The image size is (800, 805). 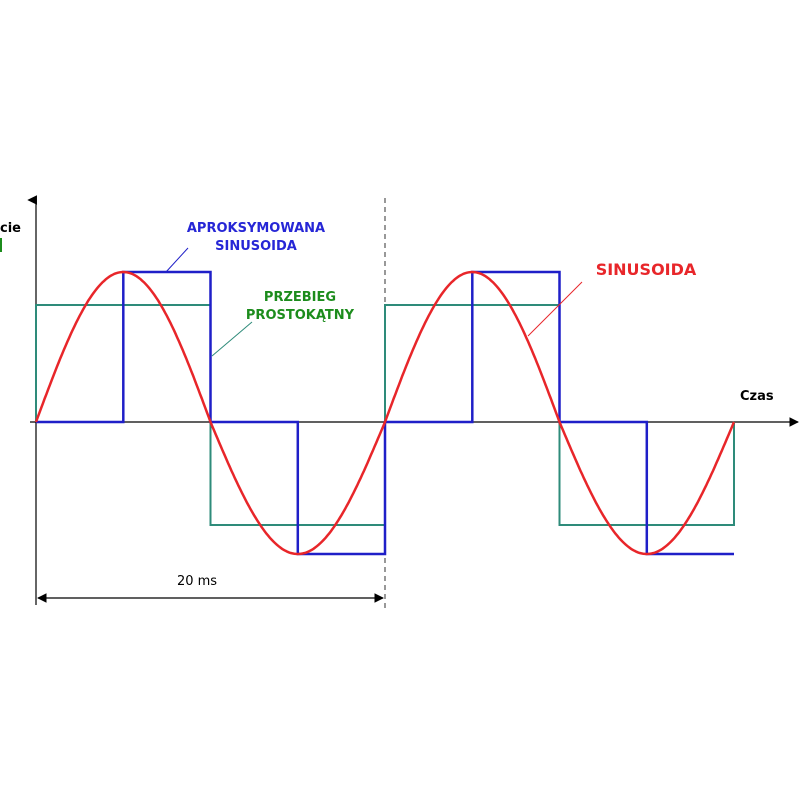 I want to click on approx-label-leader, so click(x=177, y=260).